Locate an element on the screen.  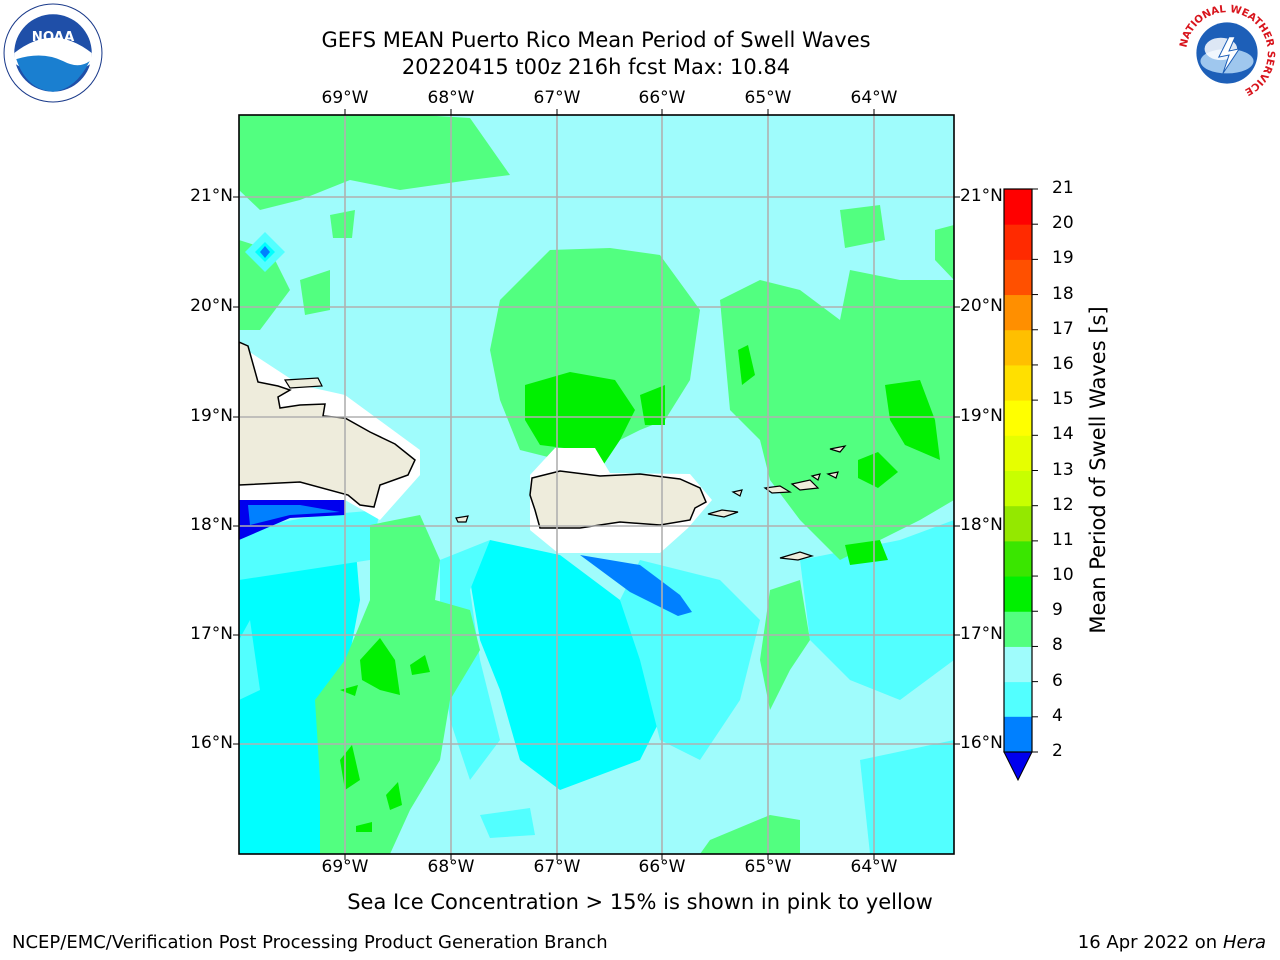
culebra-island is located at coordinates (737, 493).